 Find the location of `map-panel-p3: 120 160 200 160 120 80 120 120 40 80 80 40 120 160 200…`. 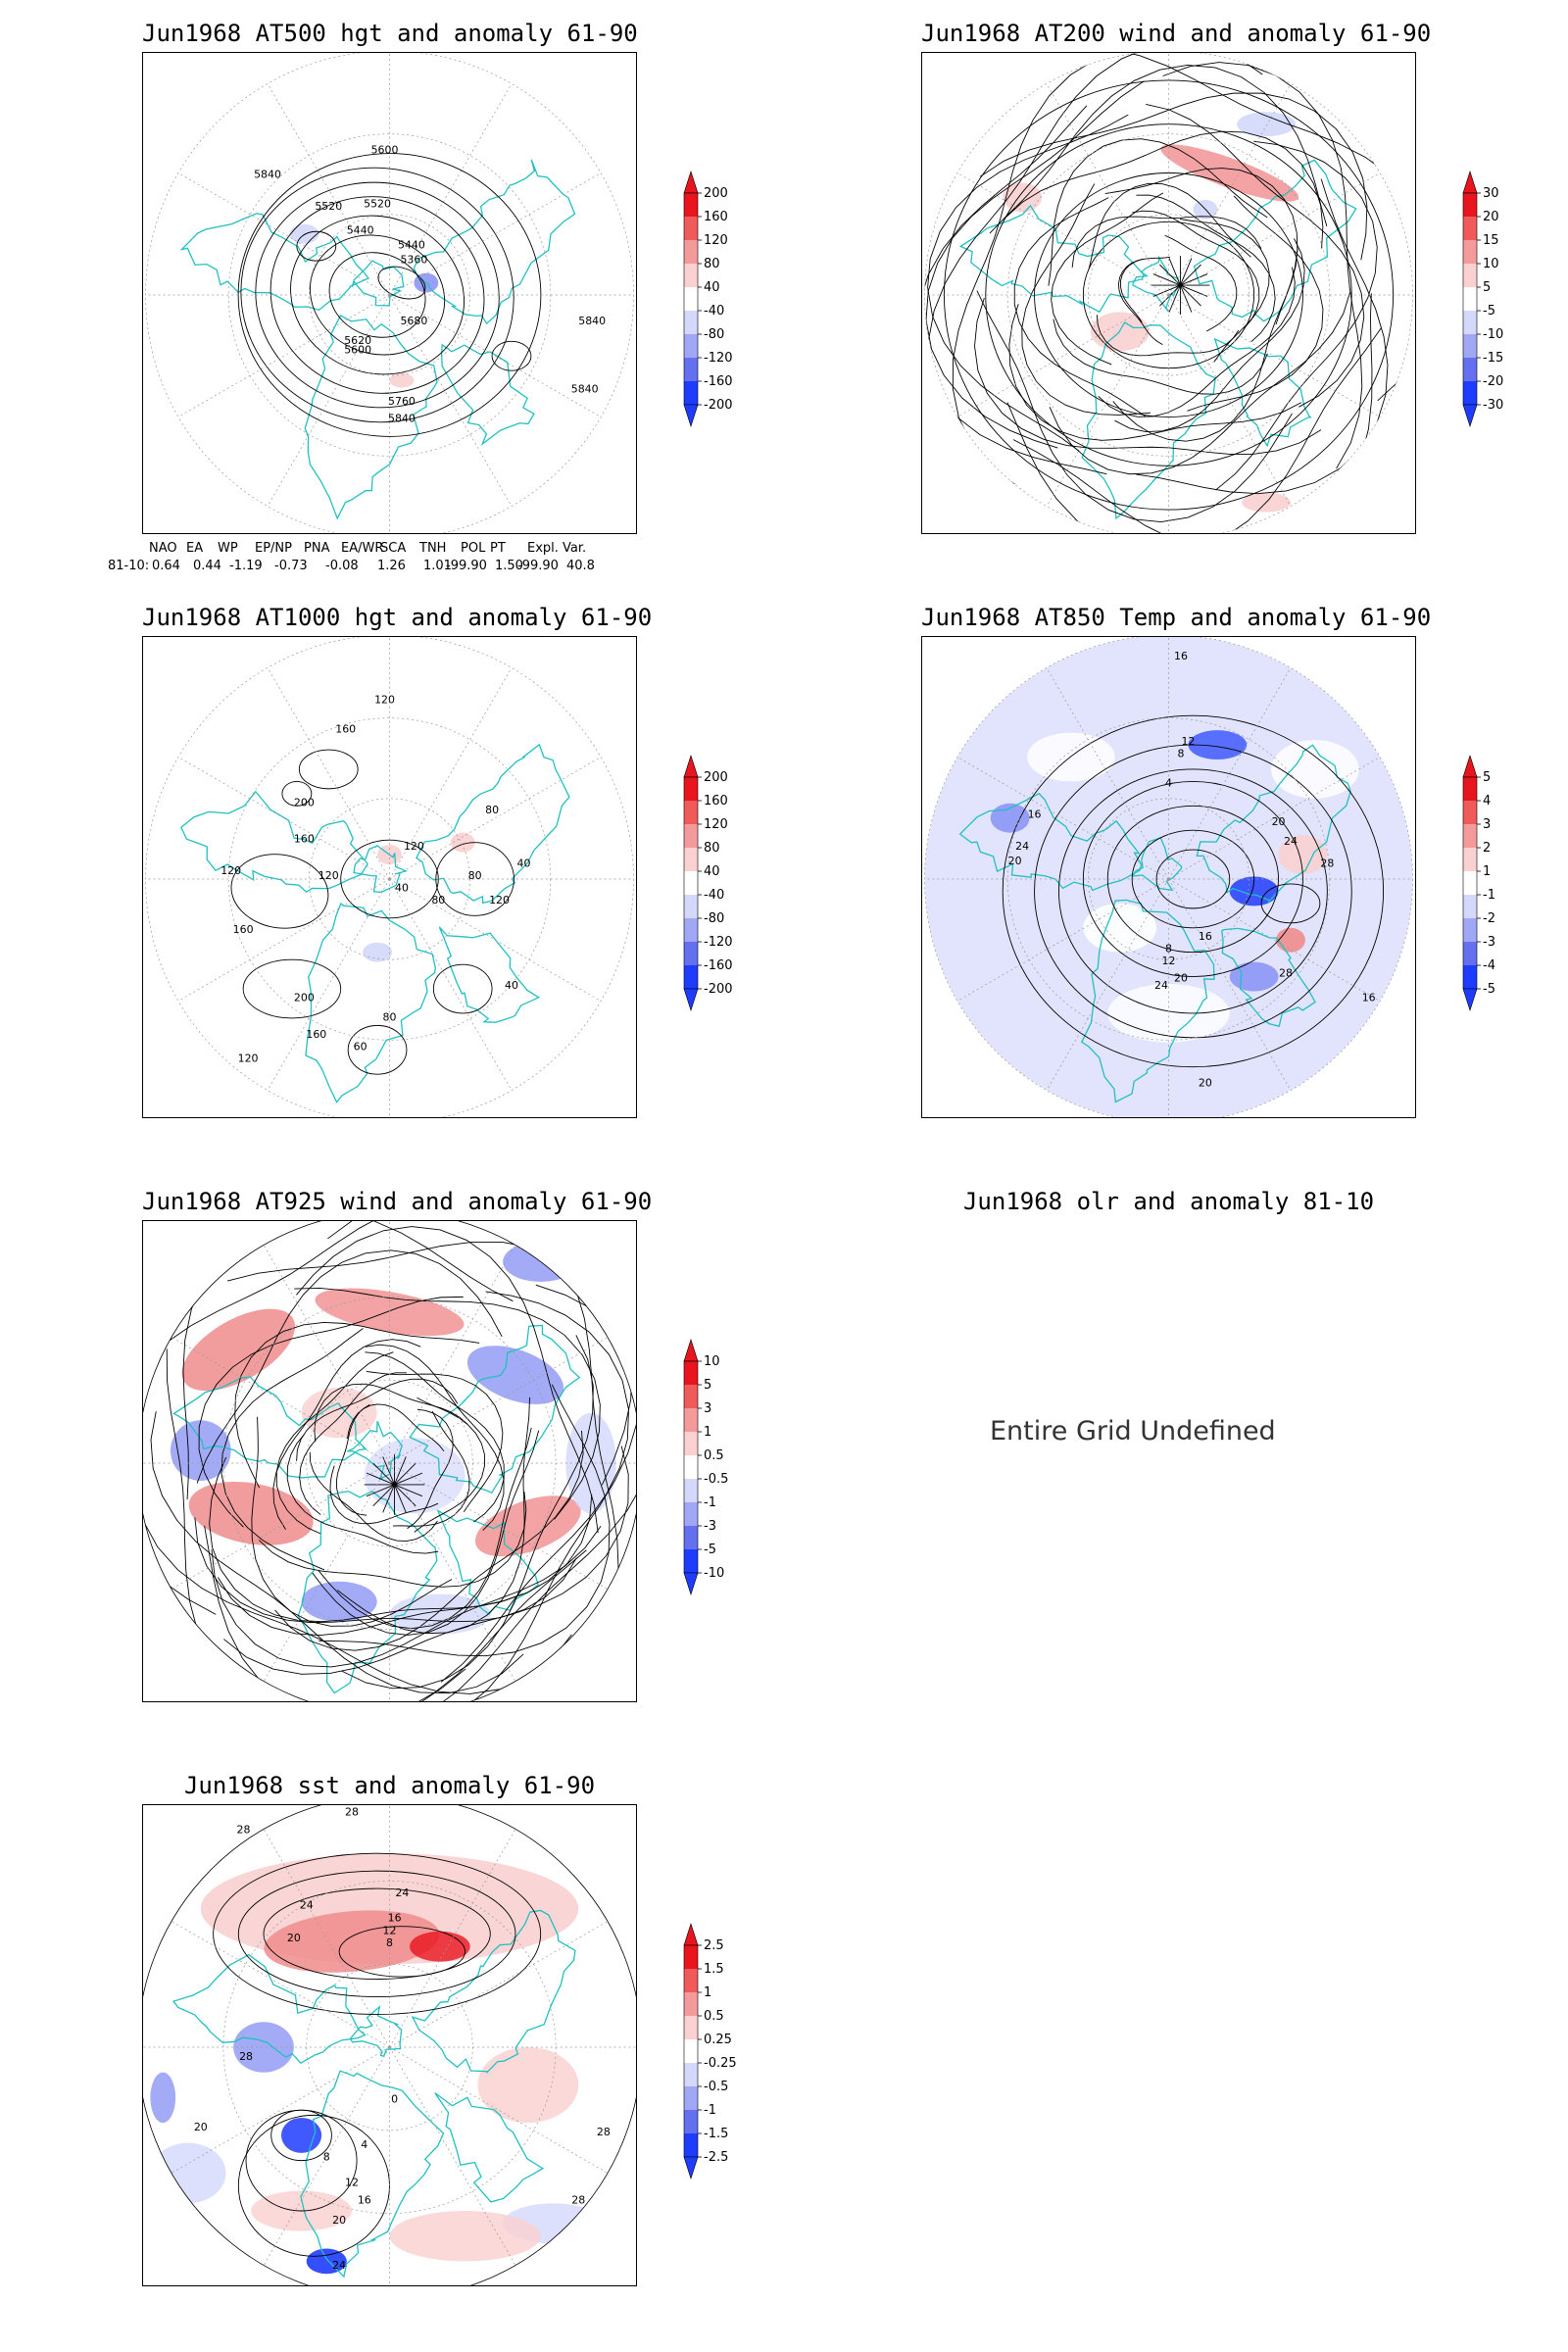

map-panel-p3: 120 160 200 160 120 80 120 120 40 80 80 40 120 160 200… is located at coordinates (389, 877).